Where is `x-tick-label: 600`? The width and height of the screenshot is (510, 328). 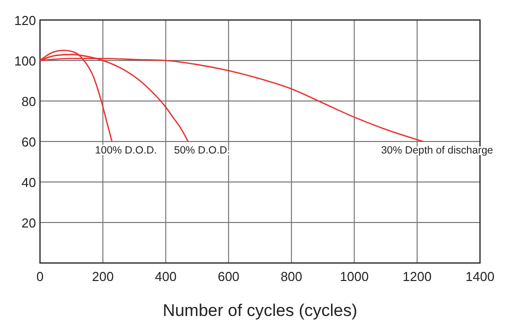
x-tick-label: 600 is located at coordinates (229, 276).